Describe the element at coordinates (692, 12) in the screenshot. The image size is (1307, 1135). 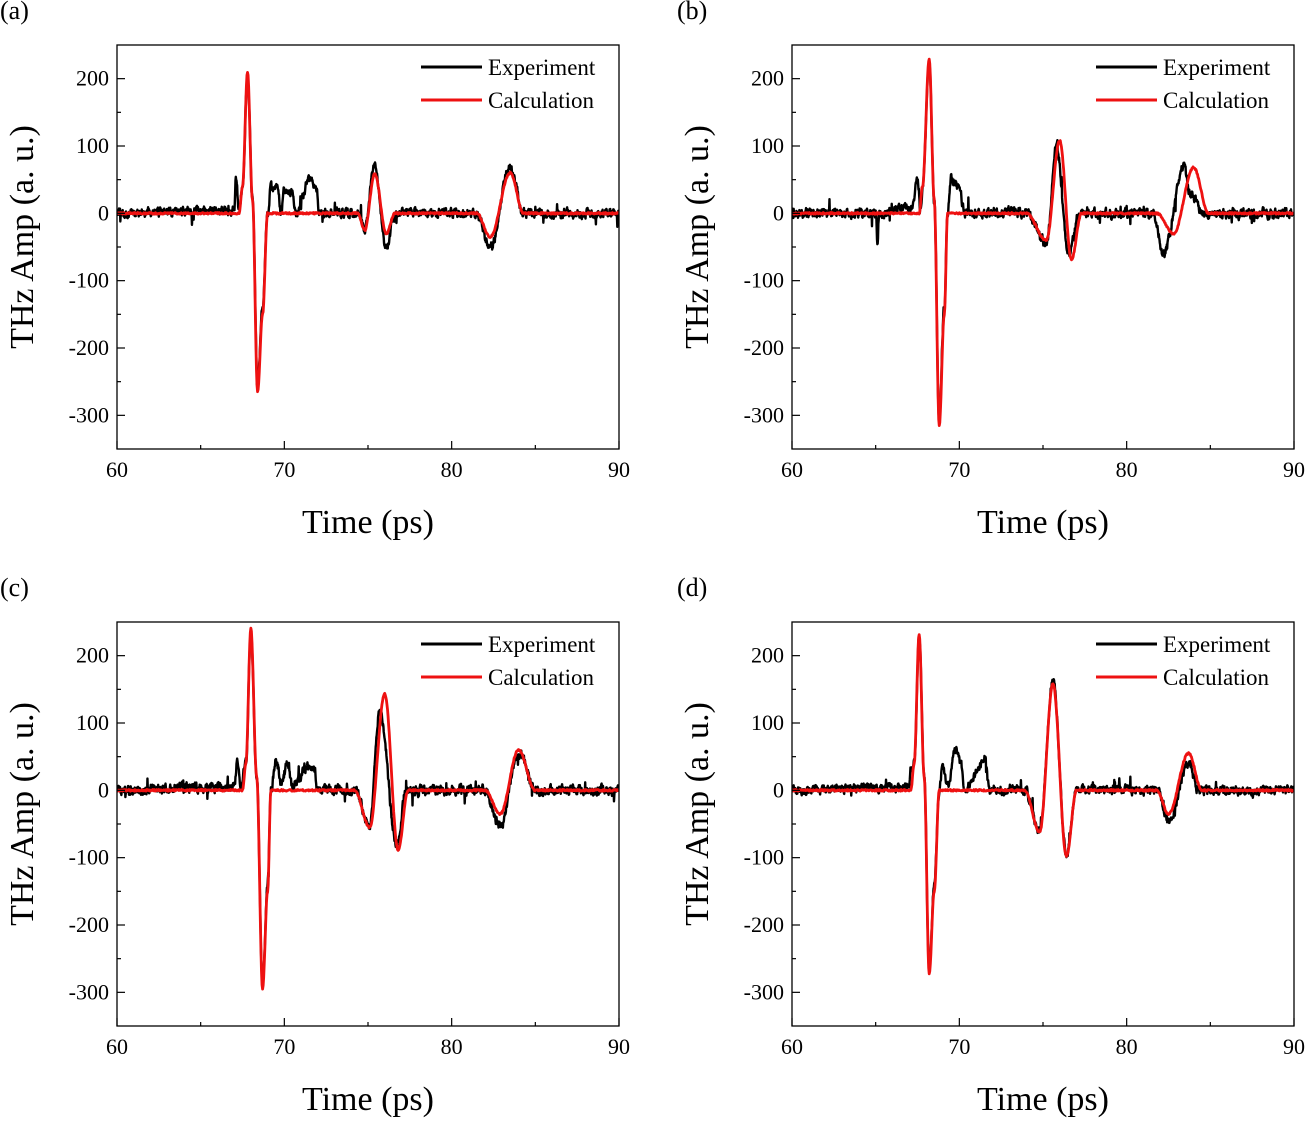
I see `panel-label: (b)` at that location.